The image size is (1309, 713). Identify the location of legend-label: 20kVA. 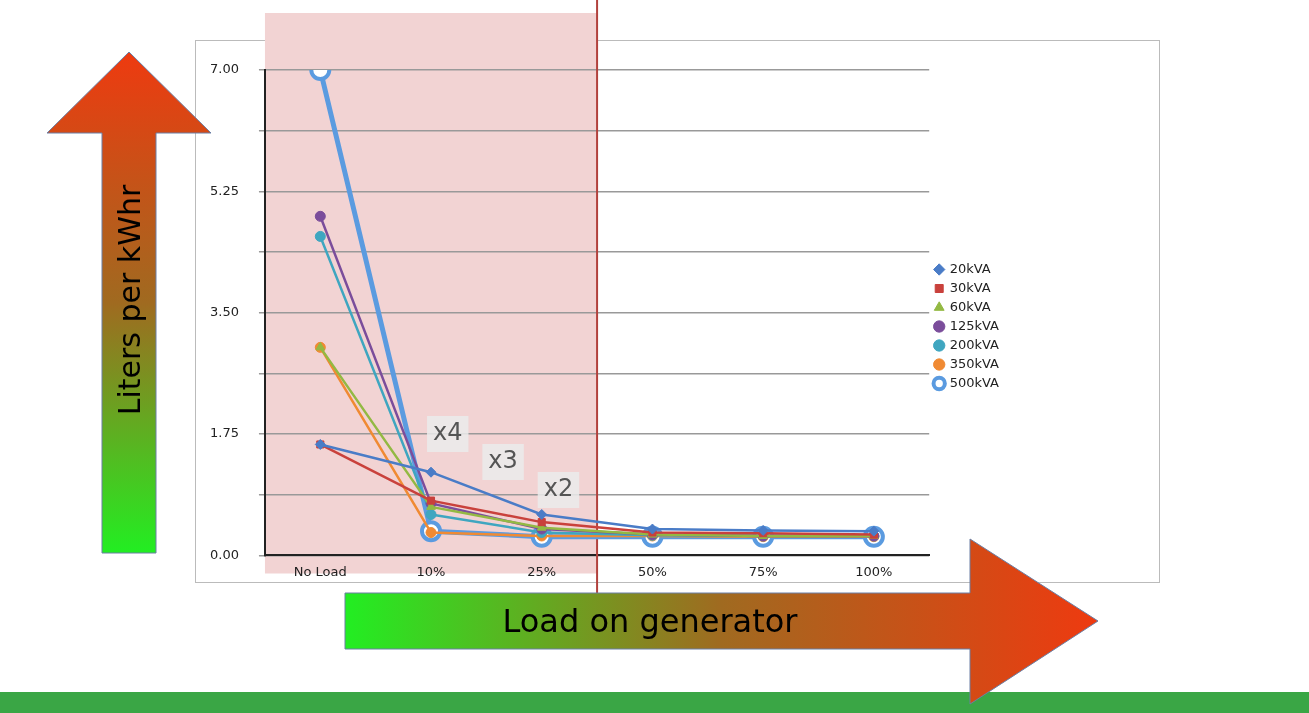
(970, 268).